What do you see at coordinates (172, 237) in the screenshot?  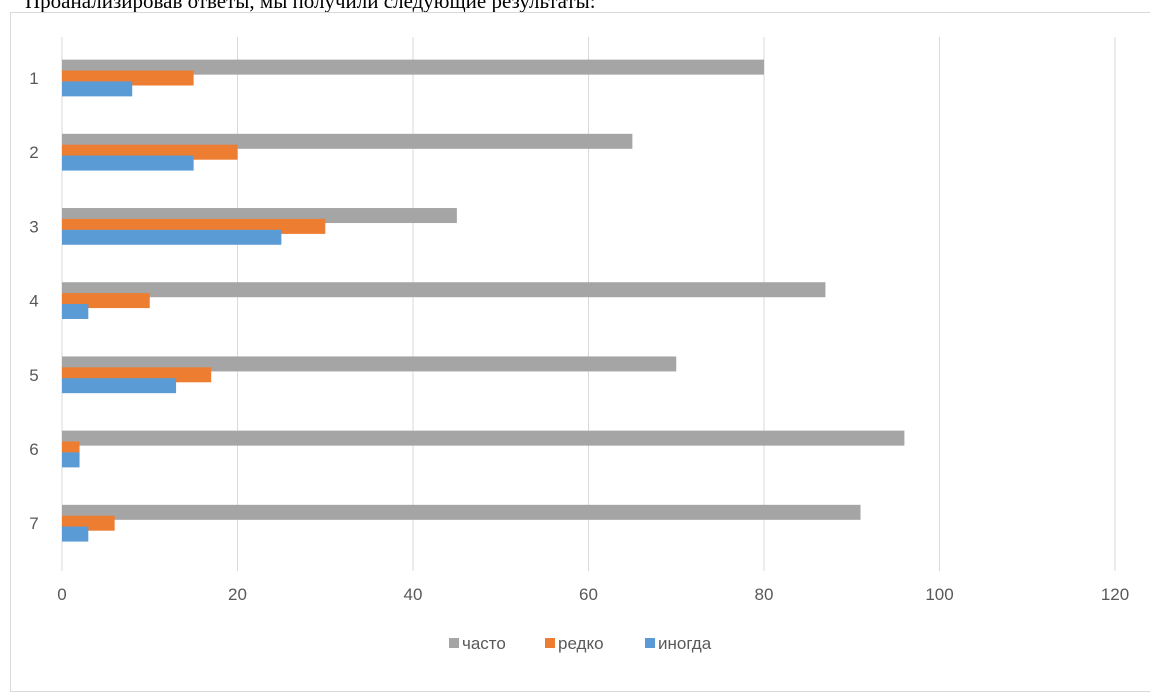 I see `bar-иногда-3` at bounding box center [172, 237].